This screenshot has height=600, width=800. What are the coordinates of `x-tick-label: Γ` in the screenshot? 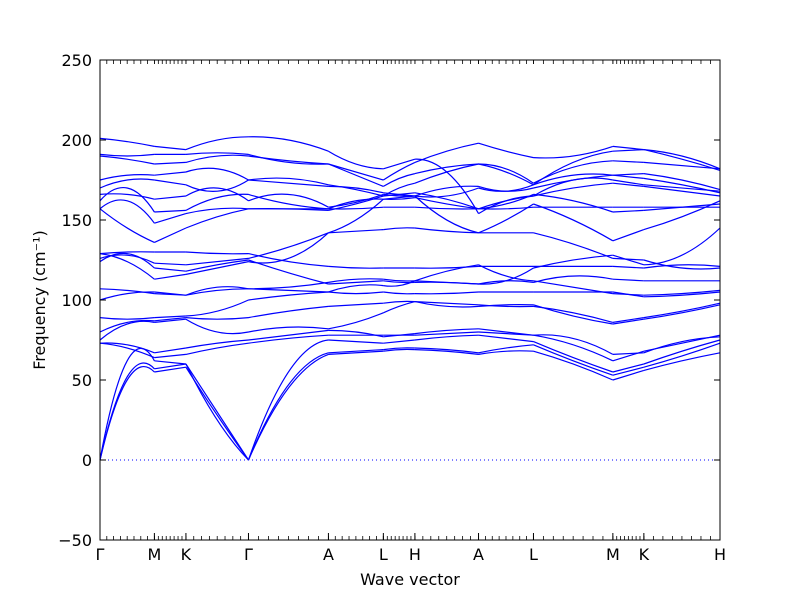 It's located at (100, 554).